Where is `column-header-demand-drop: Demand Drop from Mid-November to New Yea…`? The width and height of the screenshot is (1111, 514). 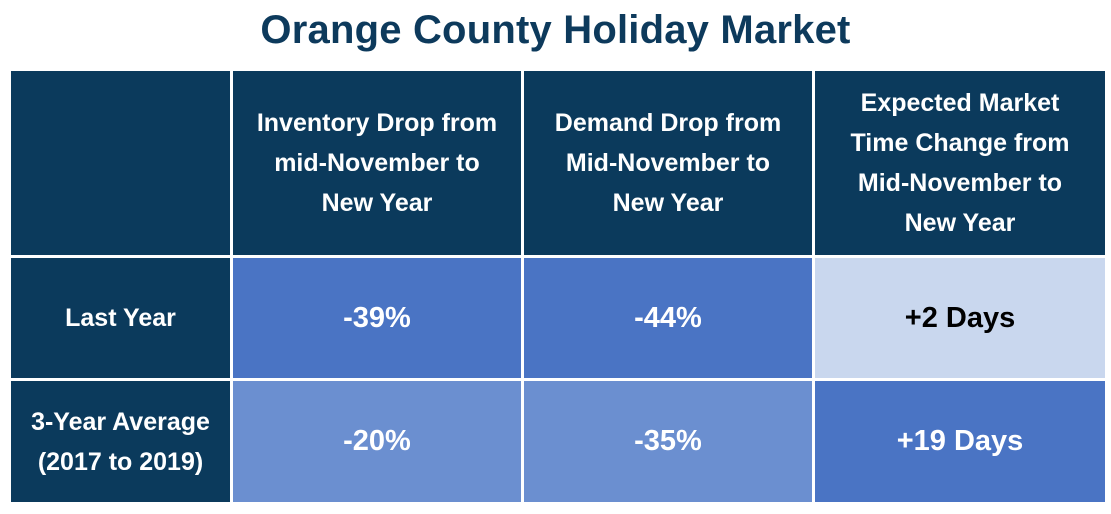
column-header-demand-drop: Demand Drop from Mid-November to New Yea… is located at coordinates (668, 163).